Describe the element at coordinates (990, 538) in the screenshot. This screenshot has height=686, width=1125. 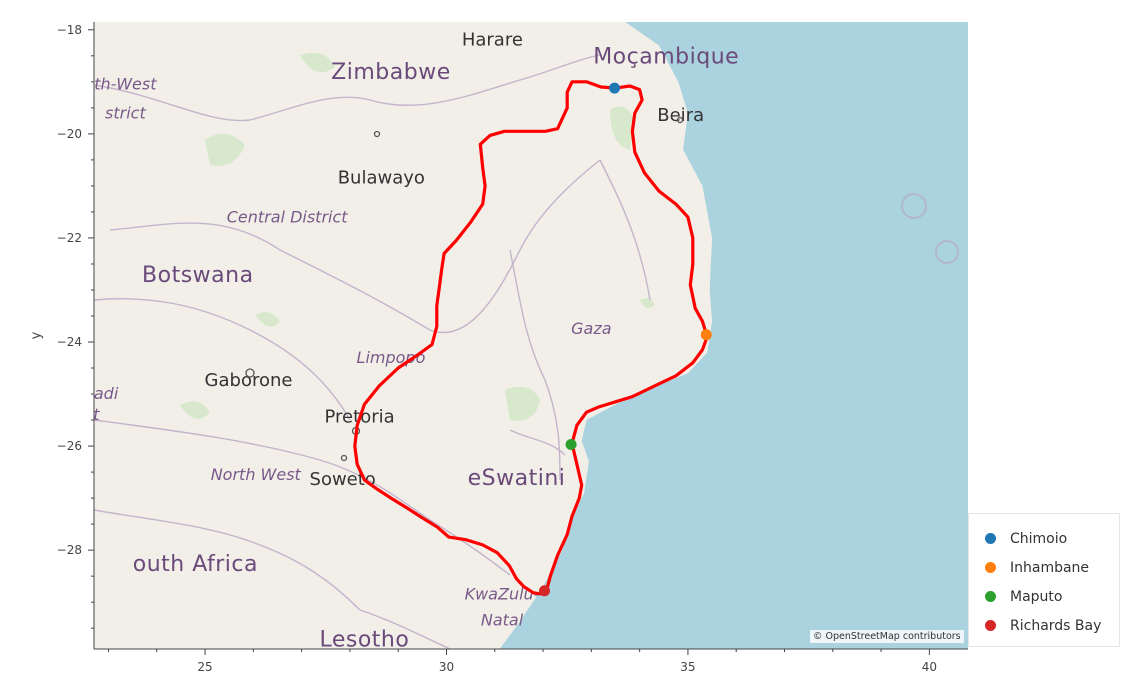
I see `legend-swatch-chimoio` at that location.